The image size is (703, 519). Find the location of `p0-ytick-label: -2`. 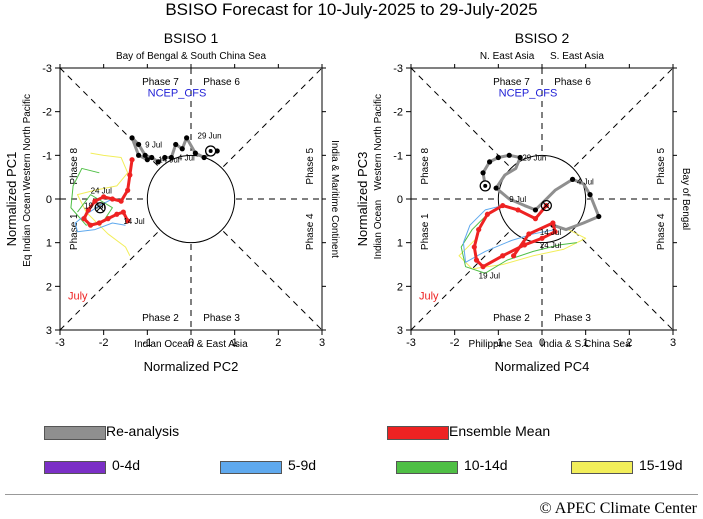

p0-ytick-label: -2 is located at coordinates (47, 113).